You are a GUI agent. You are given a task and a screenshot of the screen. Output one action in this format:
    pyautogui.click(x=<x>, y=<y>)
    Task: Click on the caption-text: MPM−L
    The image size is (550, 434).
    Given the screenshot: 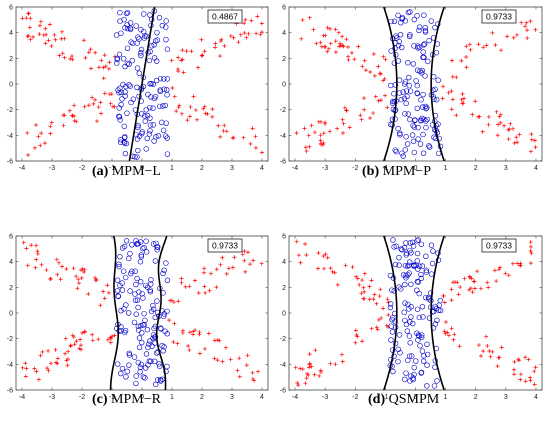 What is the action you would take?
    pyautogui.click(x=136, y=171)
    